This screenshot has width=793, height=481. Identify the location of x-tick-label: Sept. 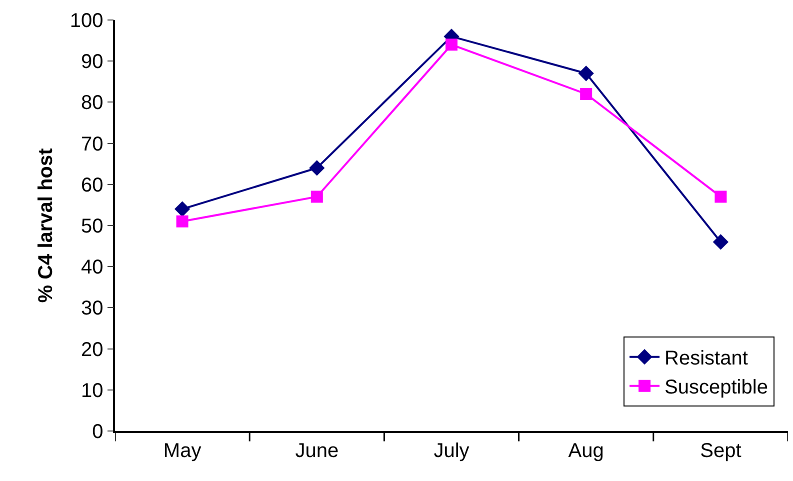
(721, 451).